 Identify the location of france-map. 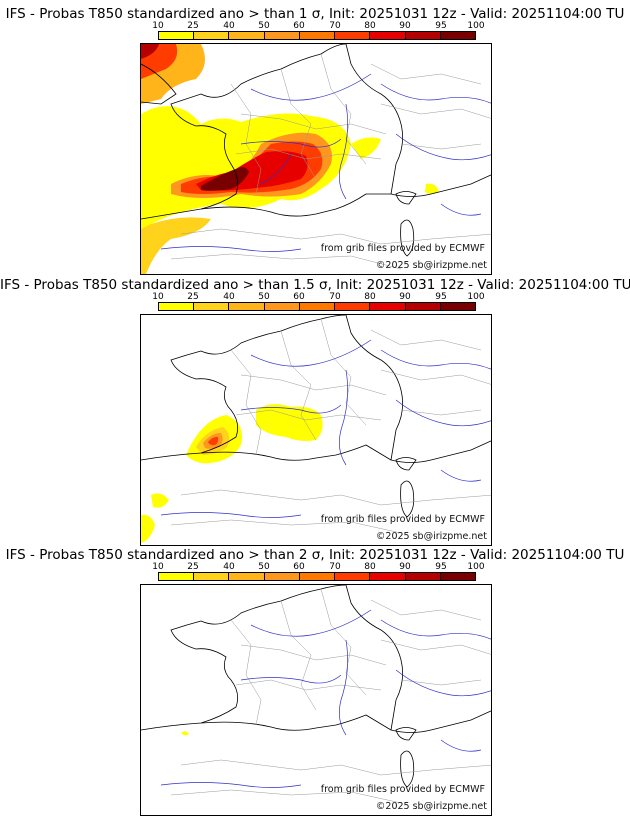
(316, 694).